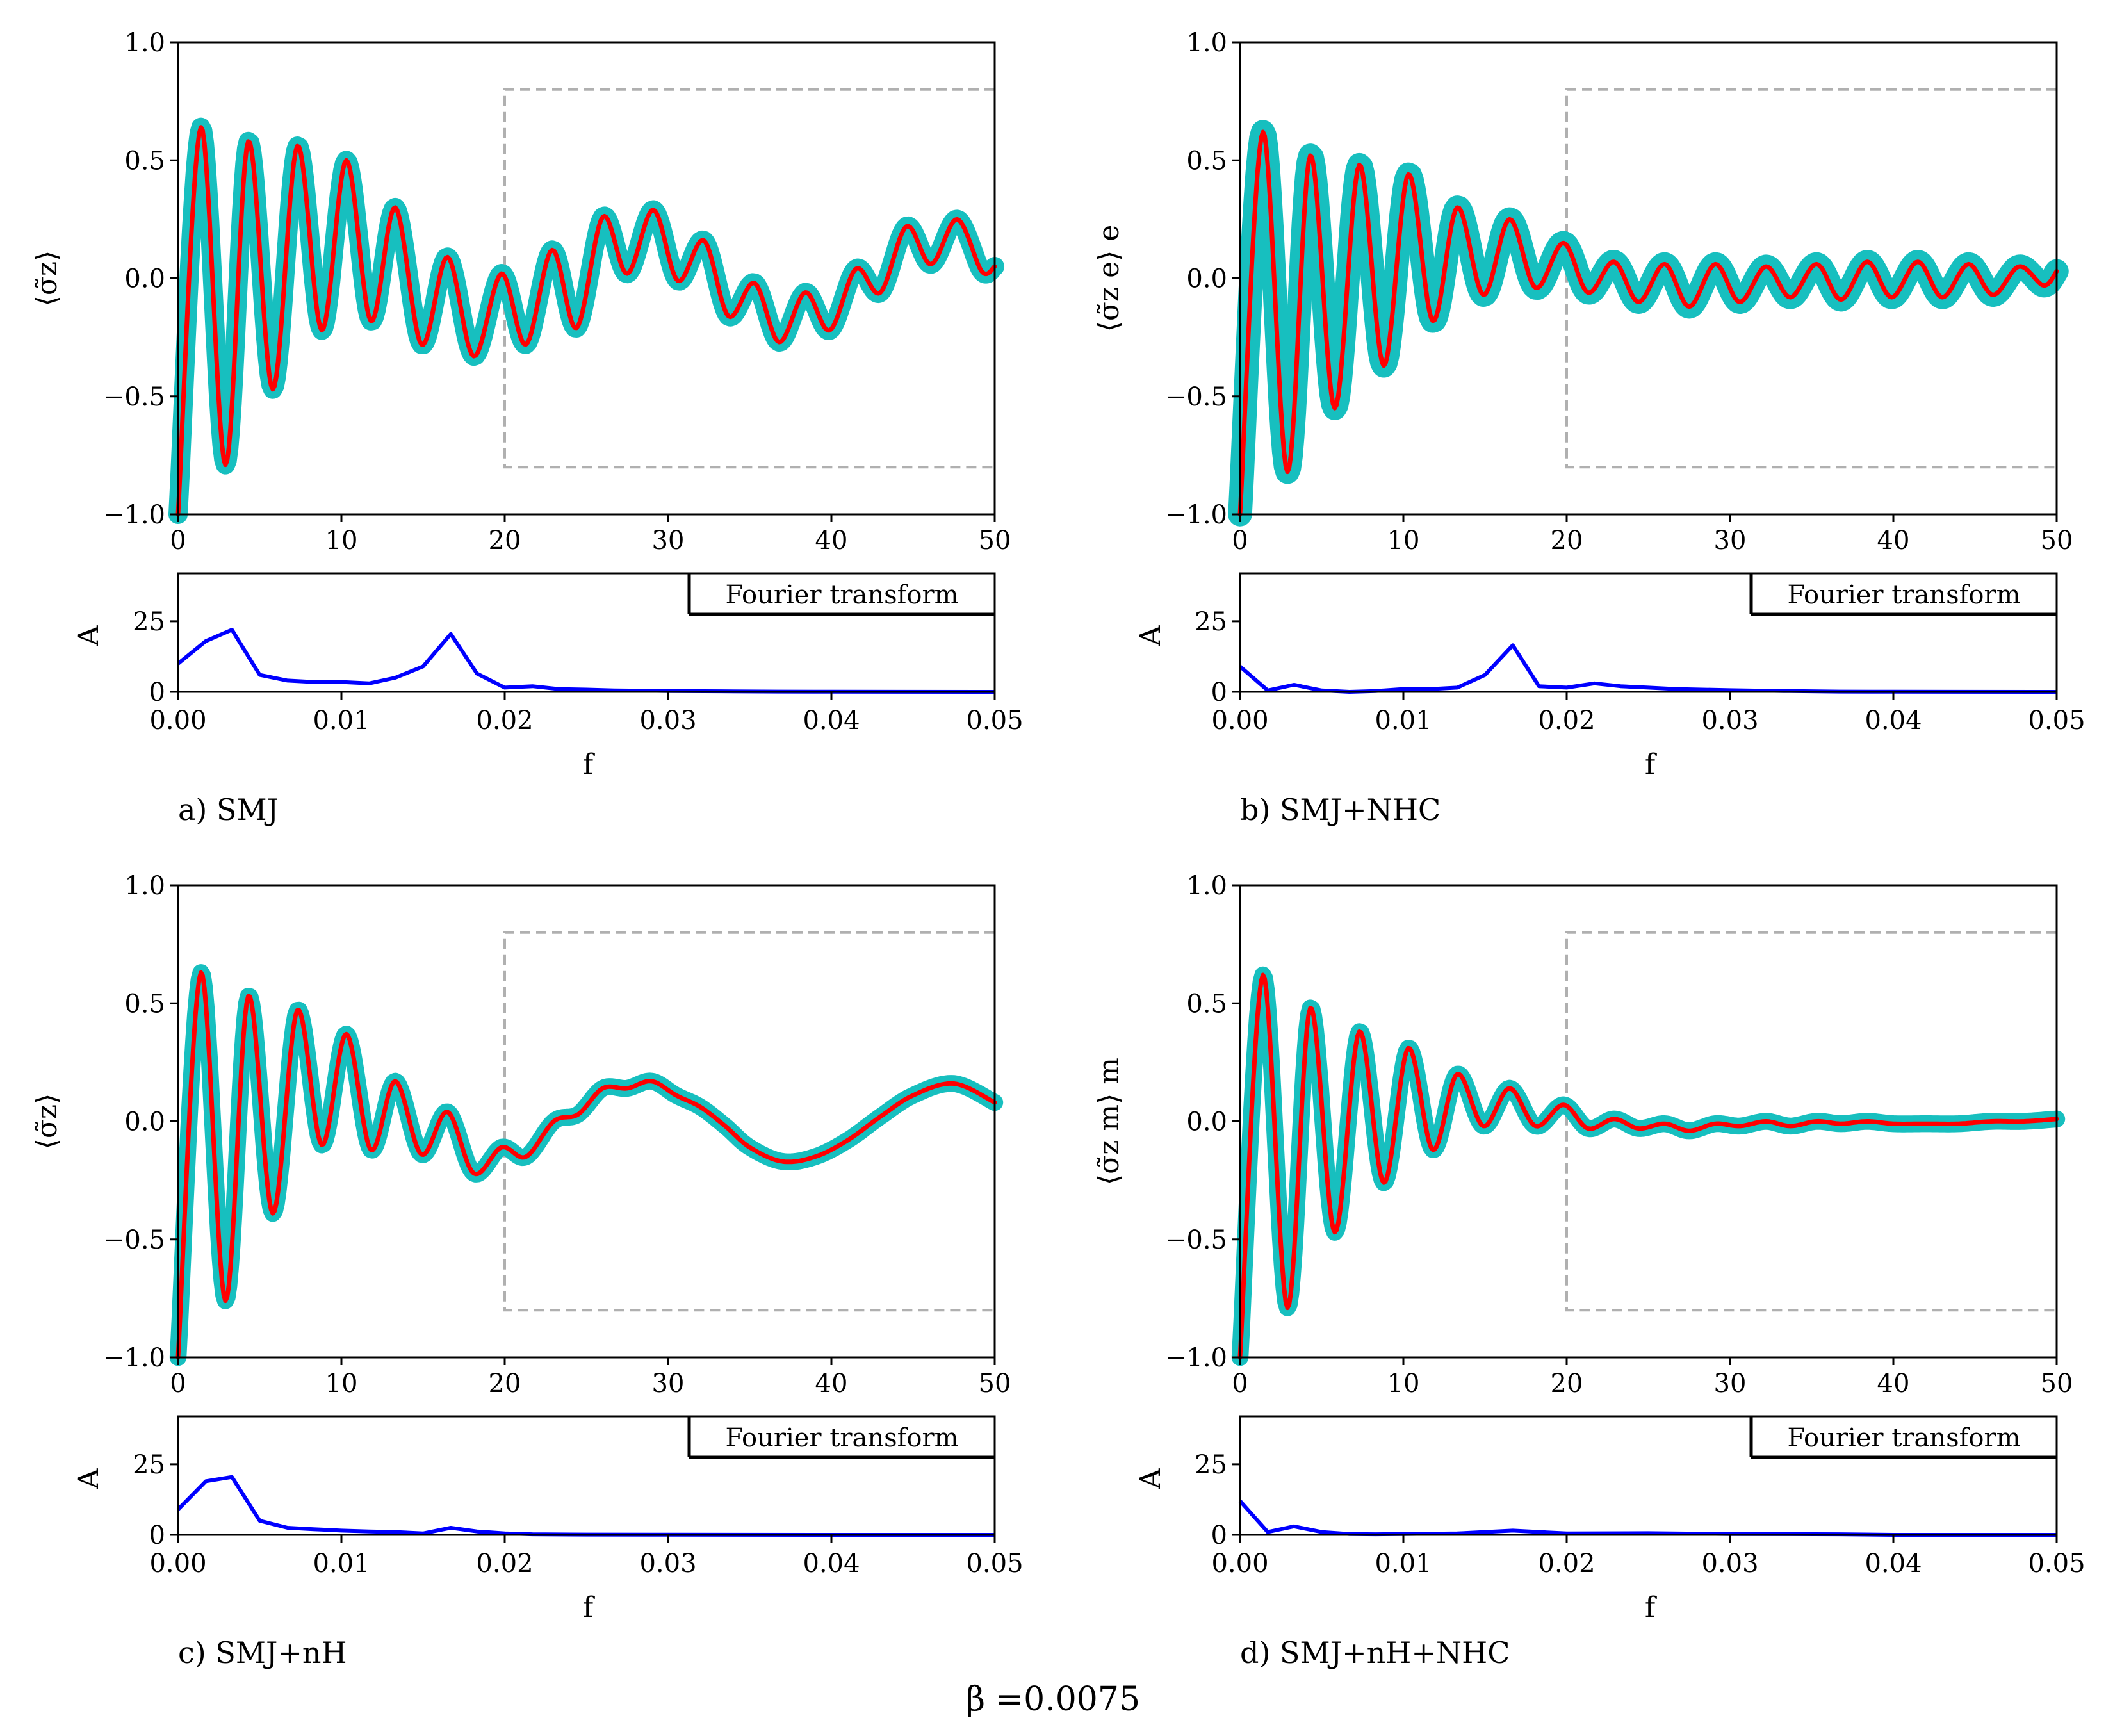 The height and width of the screenshot is (1736, 2106). I want to click on fourier-x-tick-label: 0.01, so click(341, 1563).